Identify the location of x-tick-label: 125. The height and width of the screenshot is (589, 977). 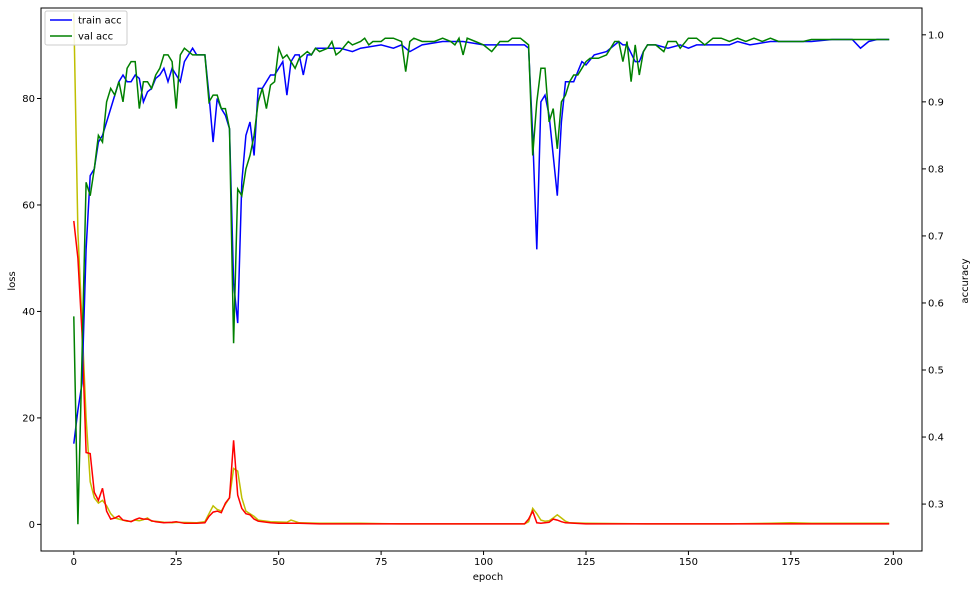
(585, 562).